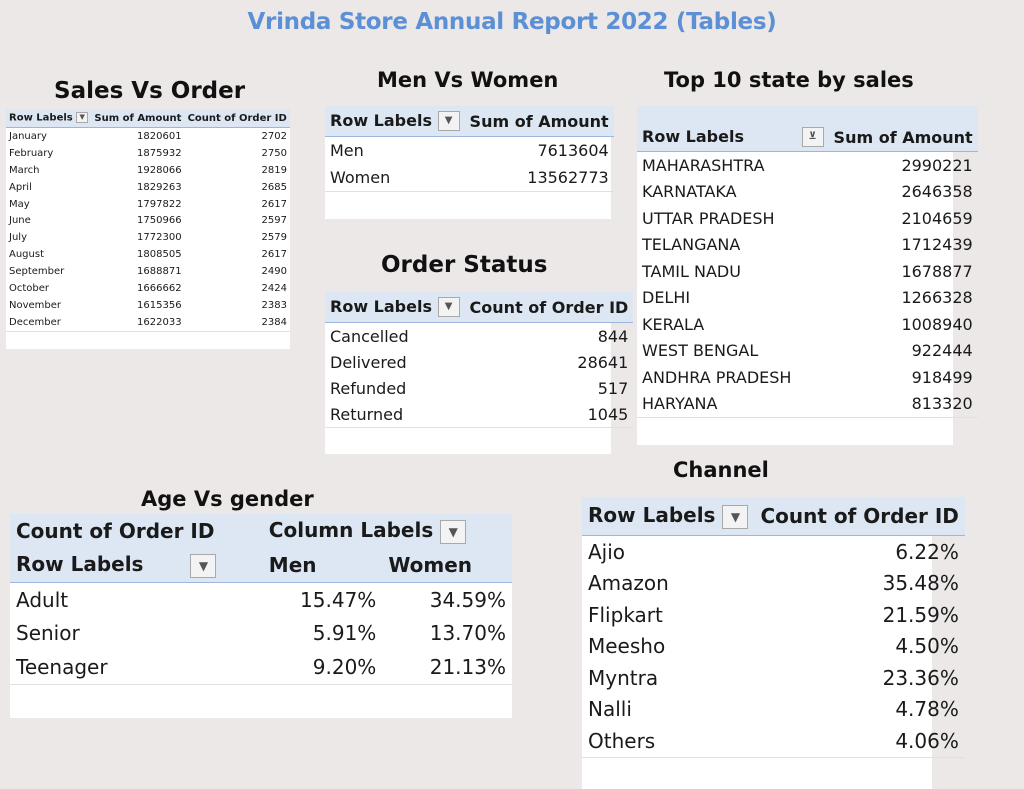  What do you see at coordinates (607, 551) in the screenshot?
I see `row-label: Ajio` at bounding box center [607, 551].